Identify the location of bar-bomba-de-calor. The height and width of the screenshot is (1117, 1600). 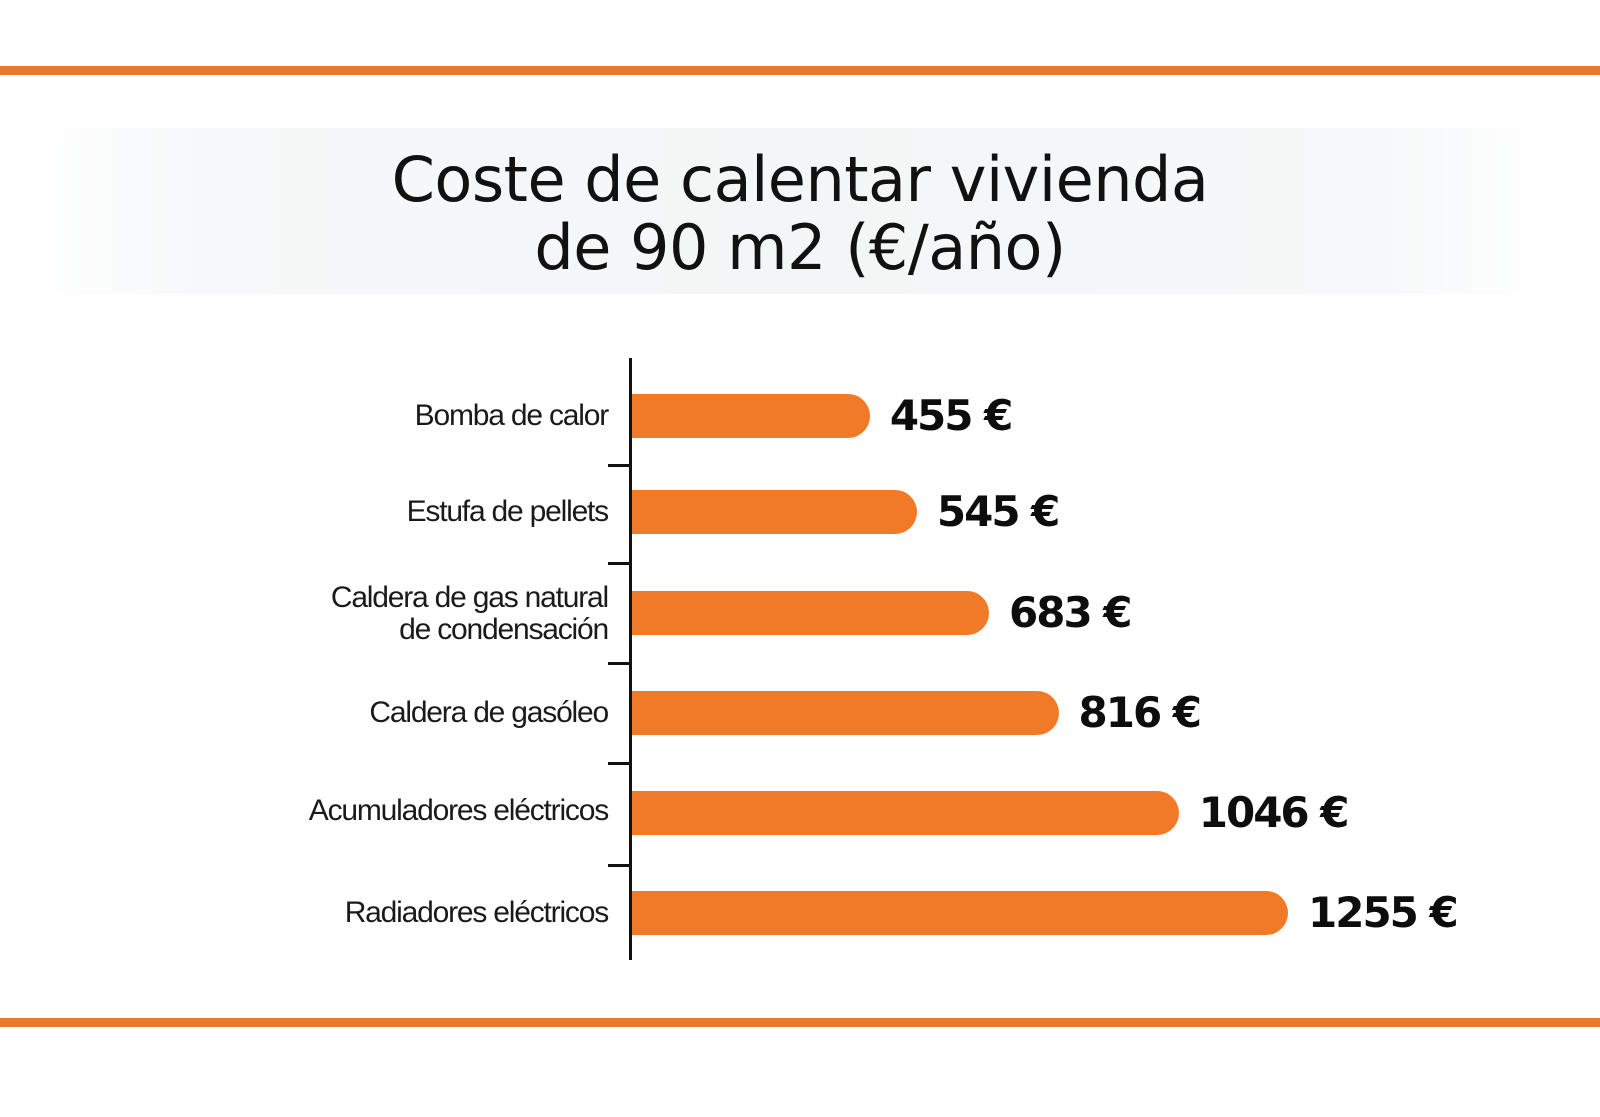
(751, 416).